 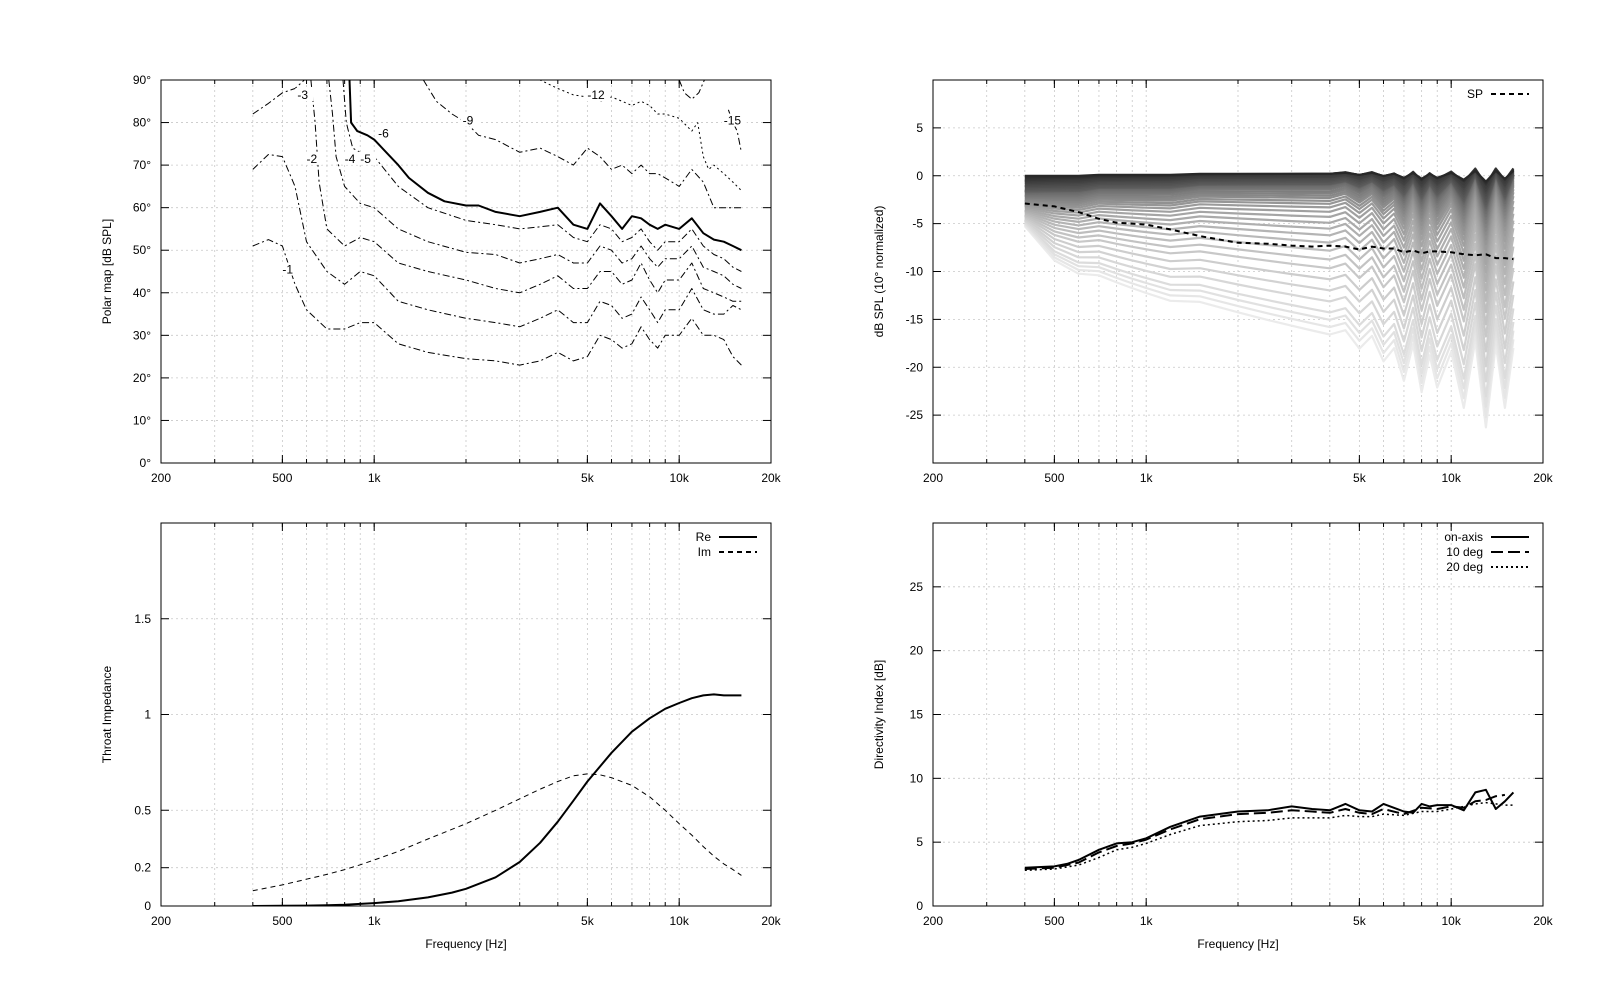 What do you see at coordinates (147, 715) in the screenshot?
I see `y-tick-label: 1` at bounding box center [147, 715].